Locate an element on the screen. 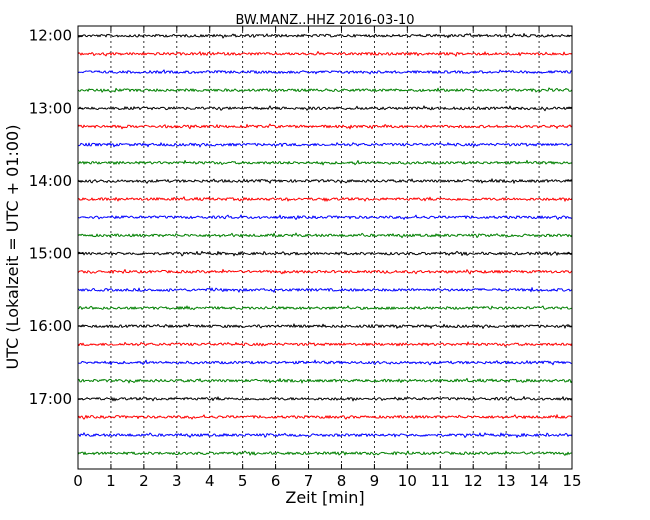 The height and width of the screenshot is (520, 650). y-tick-label: 16:00 is located at coordinates (50, 326).